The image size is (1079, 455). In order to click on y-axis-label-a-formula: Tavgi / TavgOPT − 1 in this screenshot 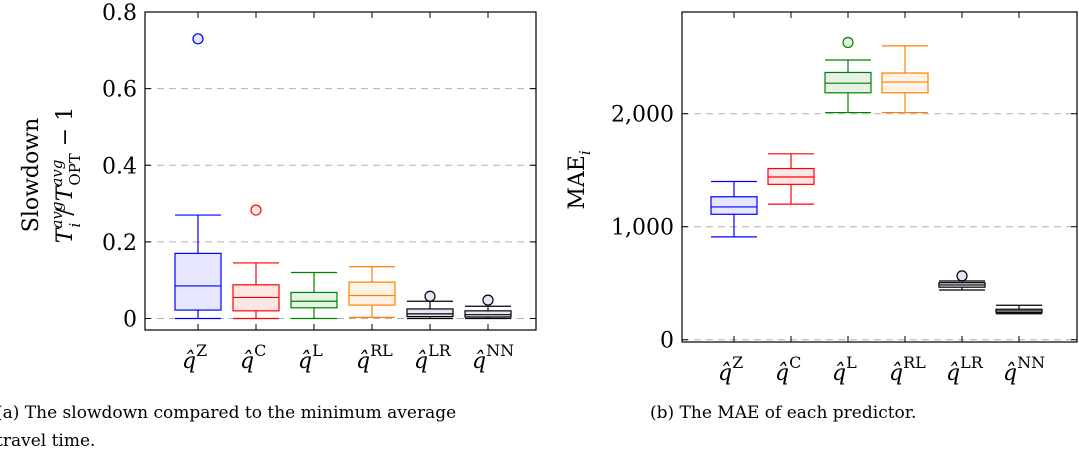, I will do `click(66, 175)`.